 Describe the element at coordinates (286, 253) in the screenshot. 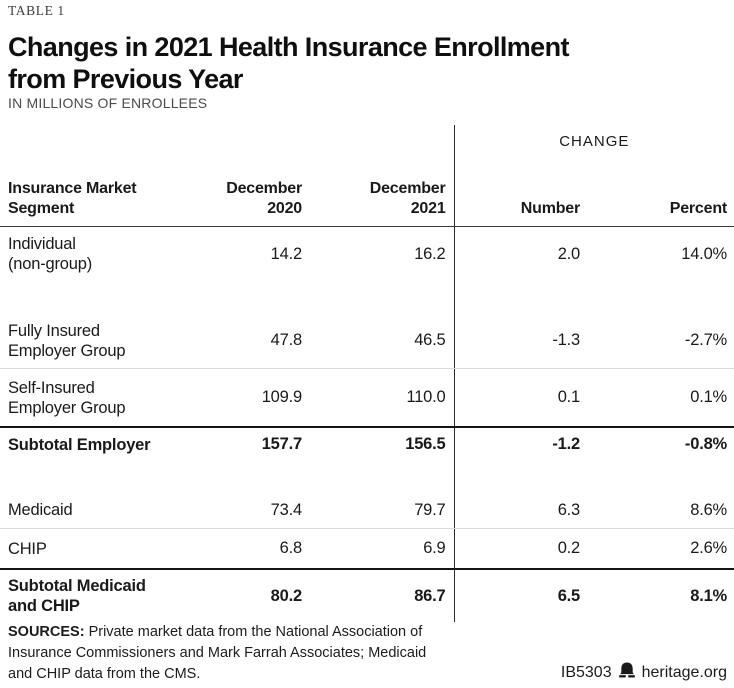

I see `cell-dec2020: 14.2` at that location.